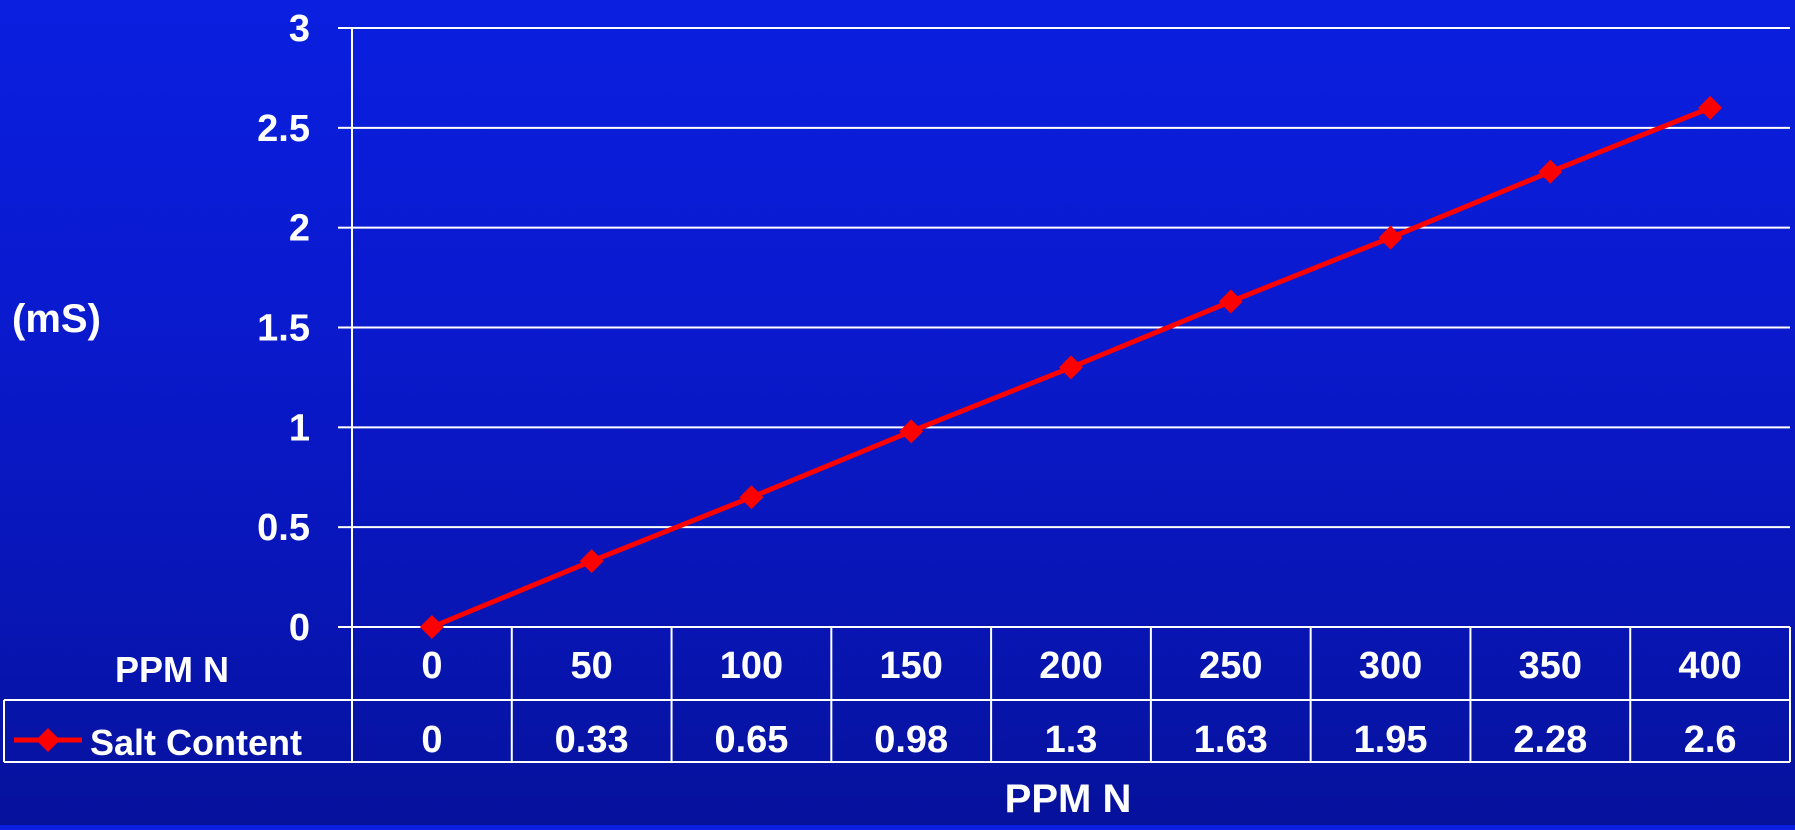  Describe the element at coordinates (1071, 740) in the screenshot. I see `table-value-cell: 1.3` at that location.